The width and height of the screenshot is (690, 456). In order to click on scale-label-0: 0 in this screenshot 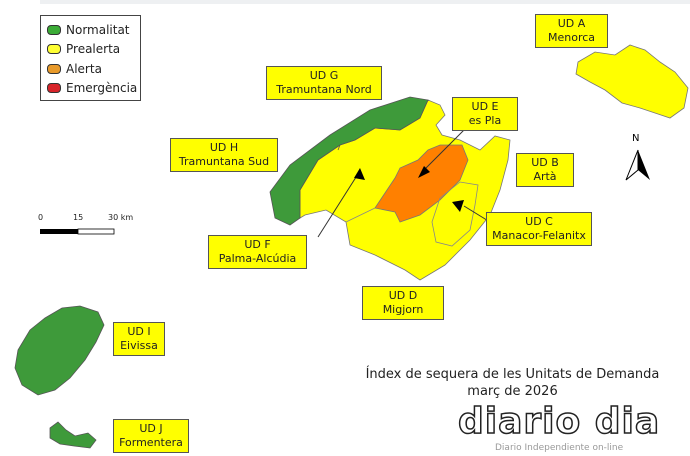, I will do `click(41, 217)`.